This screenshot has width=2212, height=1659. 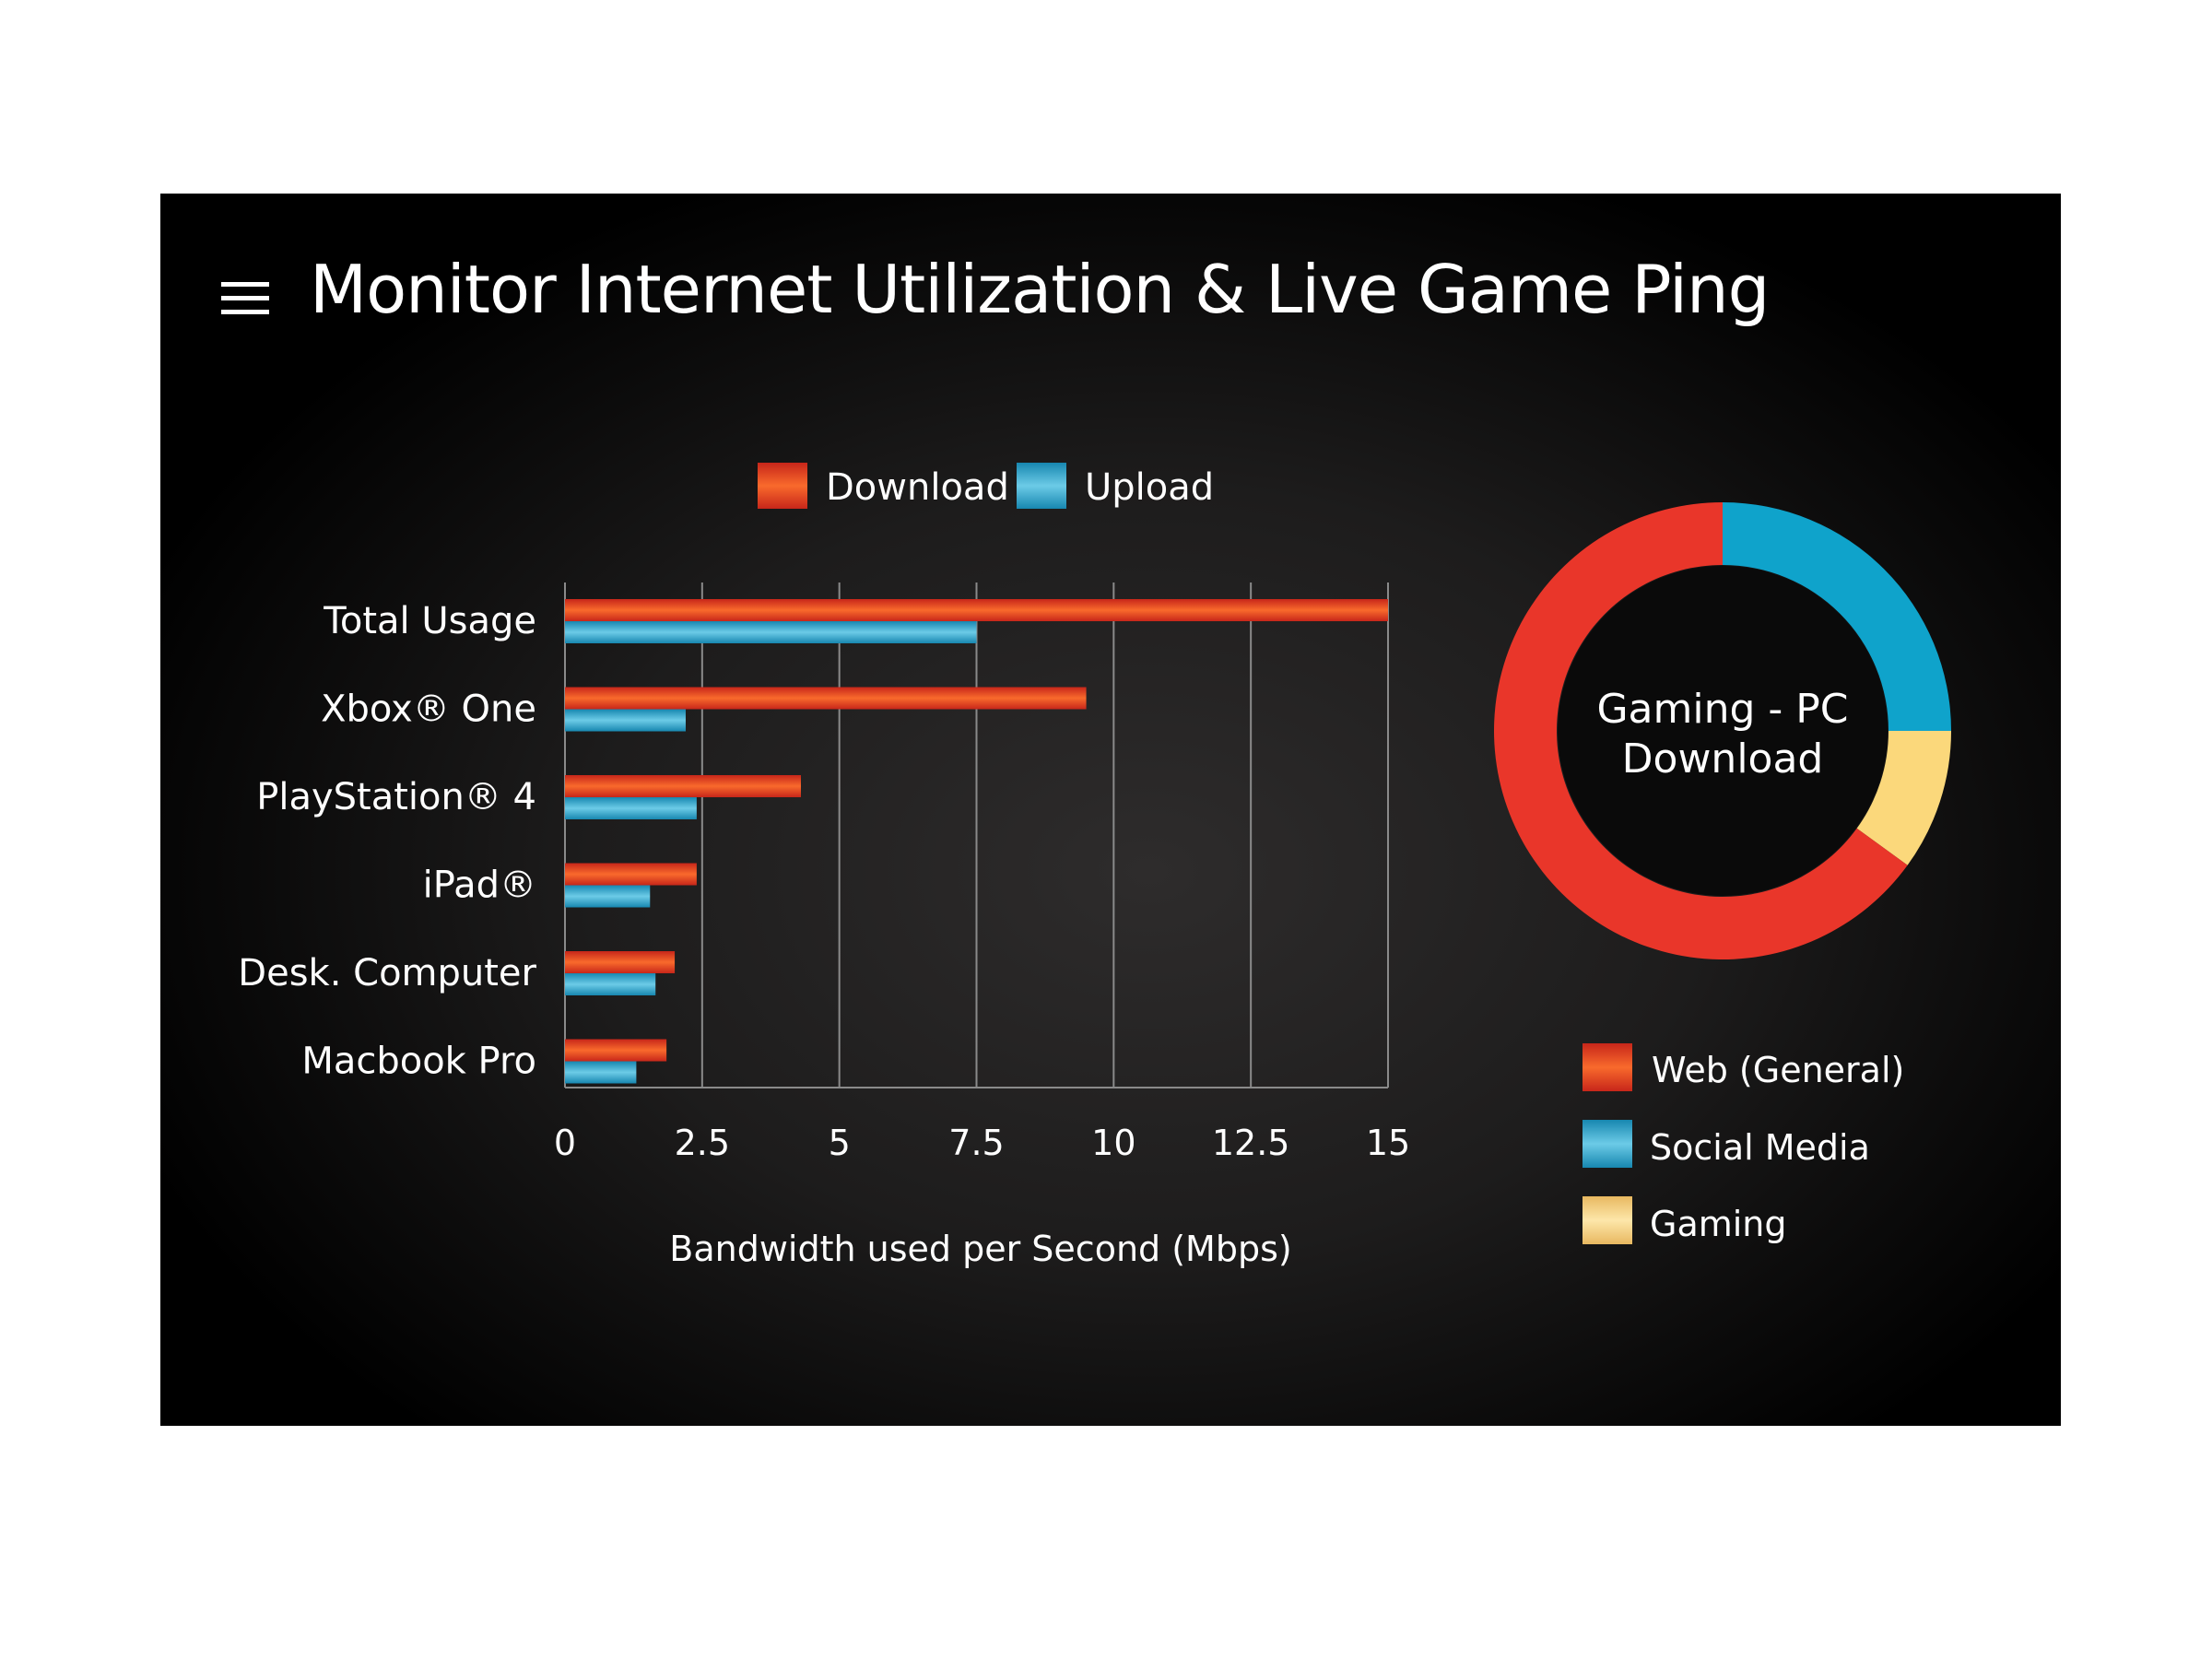 What do you see at coordinates (1149, 487) in the screenshot?
I see `legend-label-upload: Upload` at bounding box center [1149, 487].